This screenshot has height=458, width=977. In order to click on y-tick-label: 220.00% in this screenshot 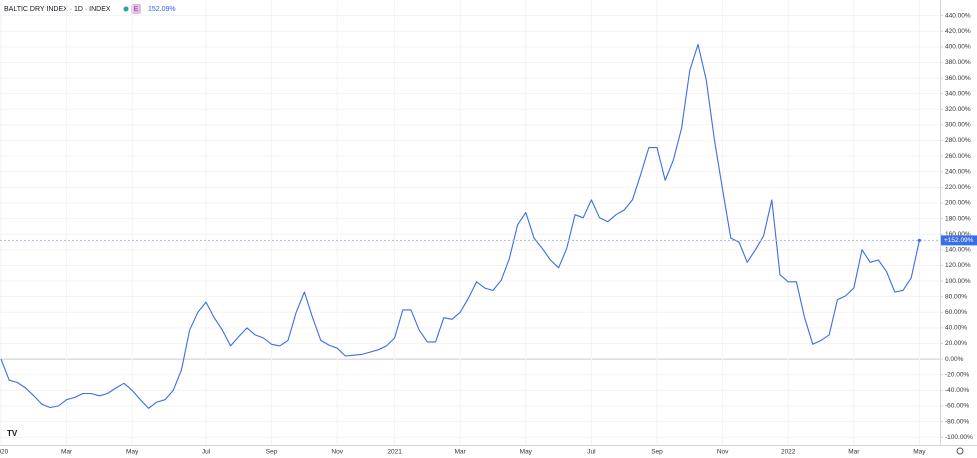, I will do `click(958, 187)`.